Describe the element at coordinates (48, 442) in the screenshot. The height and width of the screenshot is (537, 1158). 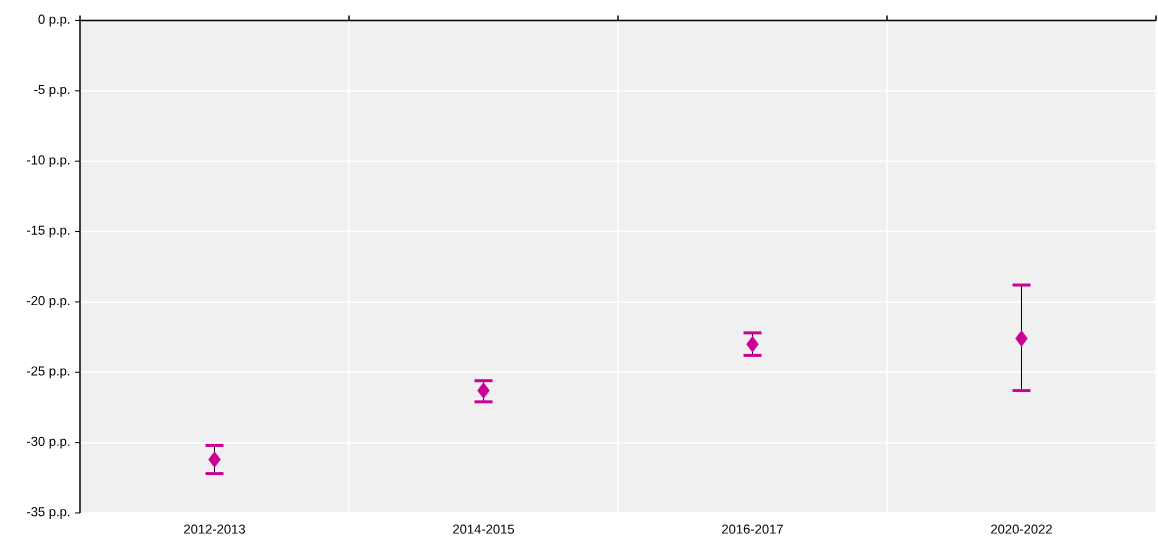
I see `y-tick-label: -30 p.p.` at that location.